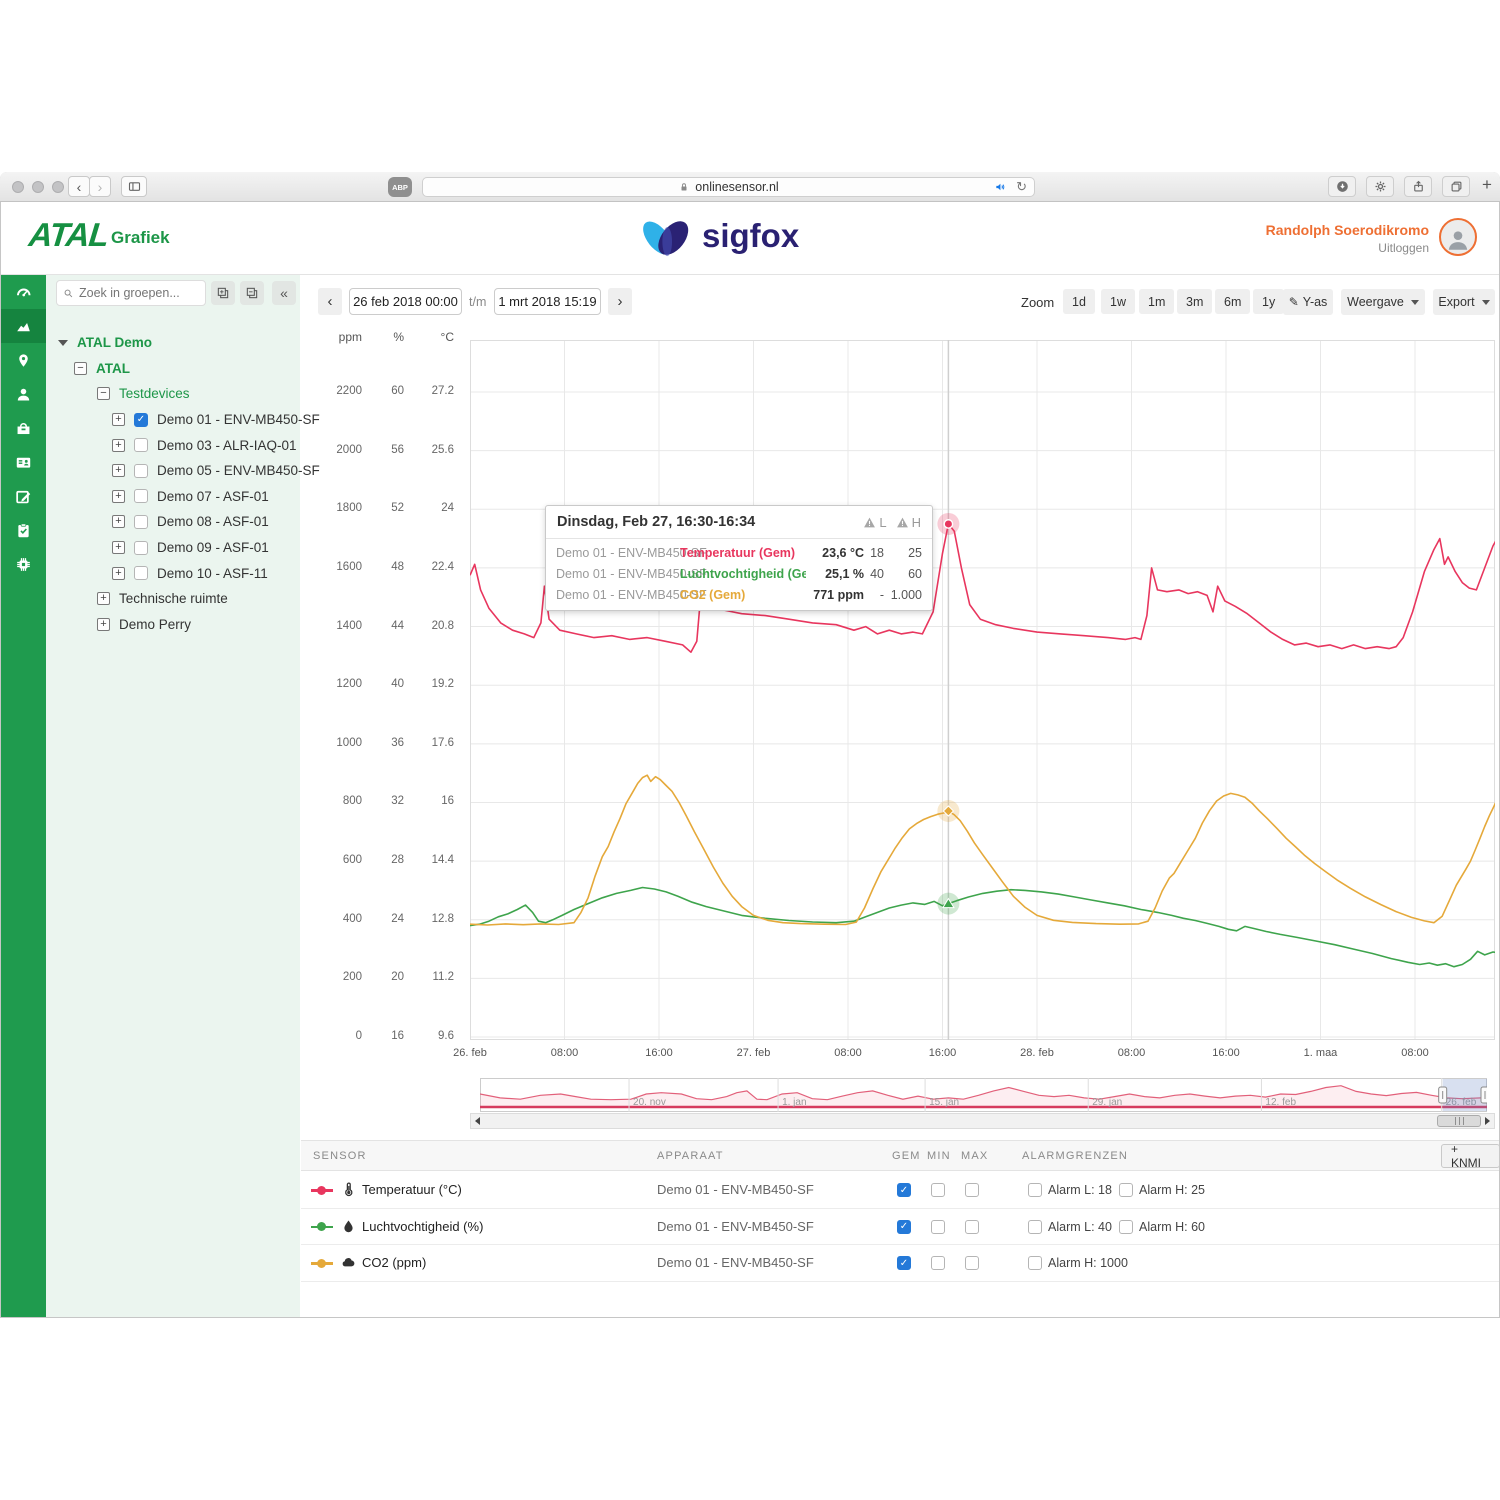 The height and width of the screenshot is (1500, 1500). I want to click on rail-item-locations, so click(23, 360).